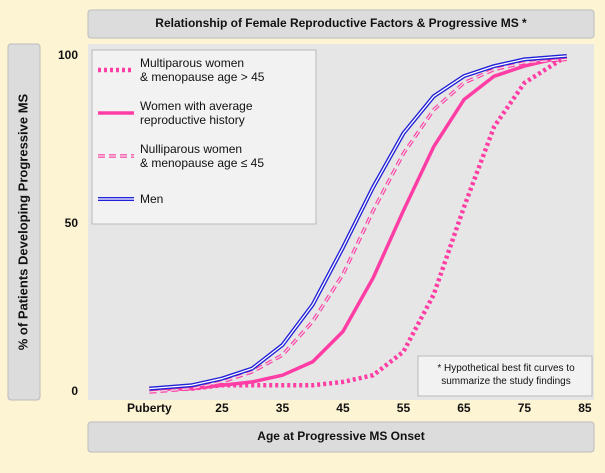 The height and width of the screenshot is (473, 605). What do you see at coordinates (196, 113) in the screenshot?
I see `legend-label: Women with average reproductive history` at bounding box center [196, 113].